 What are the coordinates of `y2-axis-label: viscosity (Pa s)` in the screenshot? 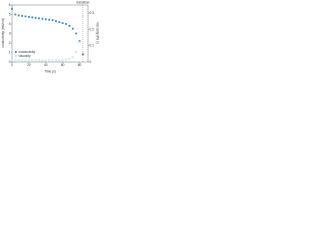 It's located at (98, 32).